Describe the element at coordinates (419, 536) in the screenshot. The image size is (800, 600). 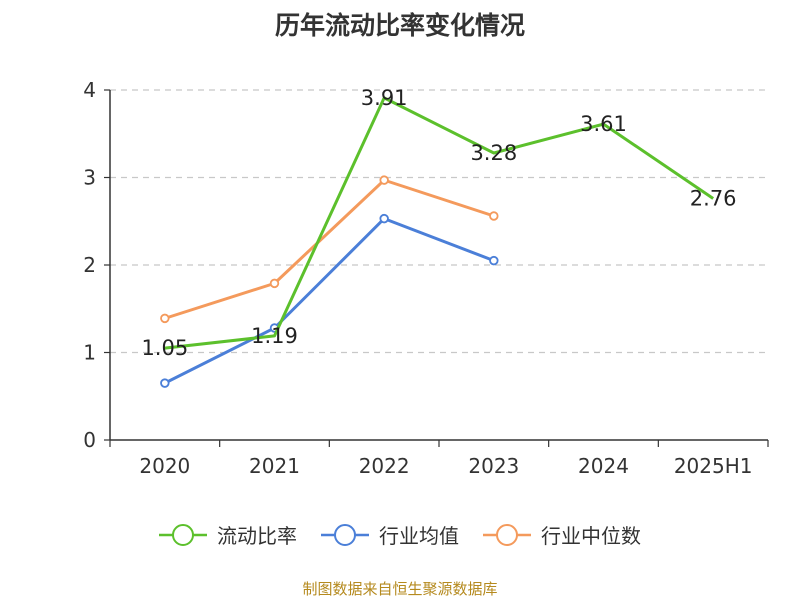
I see `legend-label-industry-mean: 行业均值` at that location.